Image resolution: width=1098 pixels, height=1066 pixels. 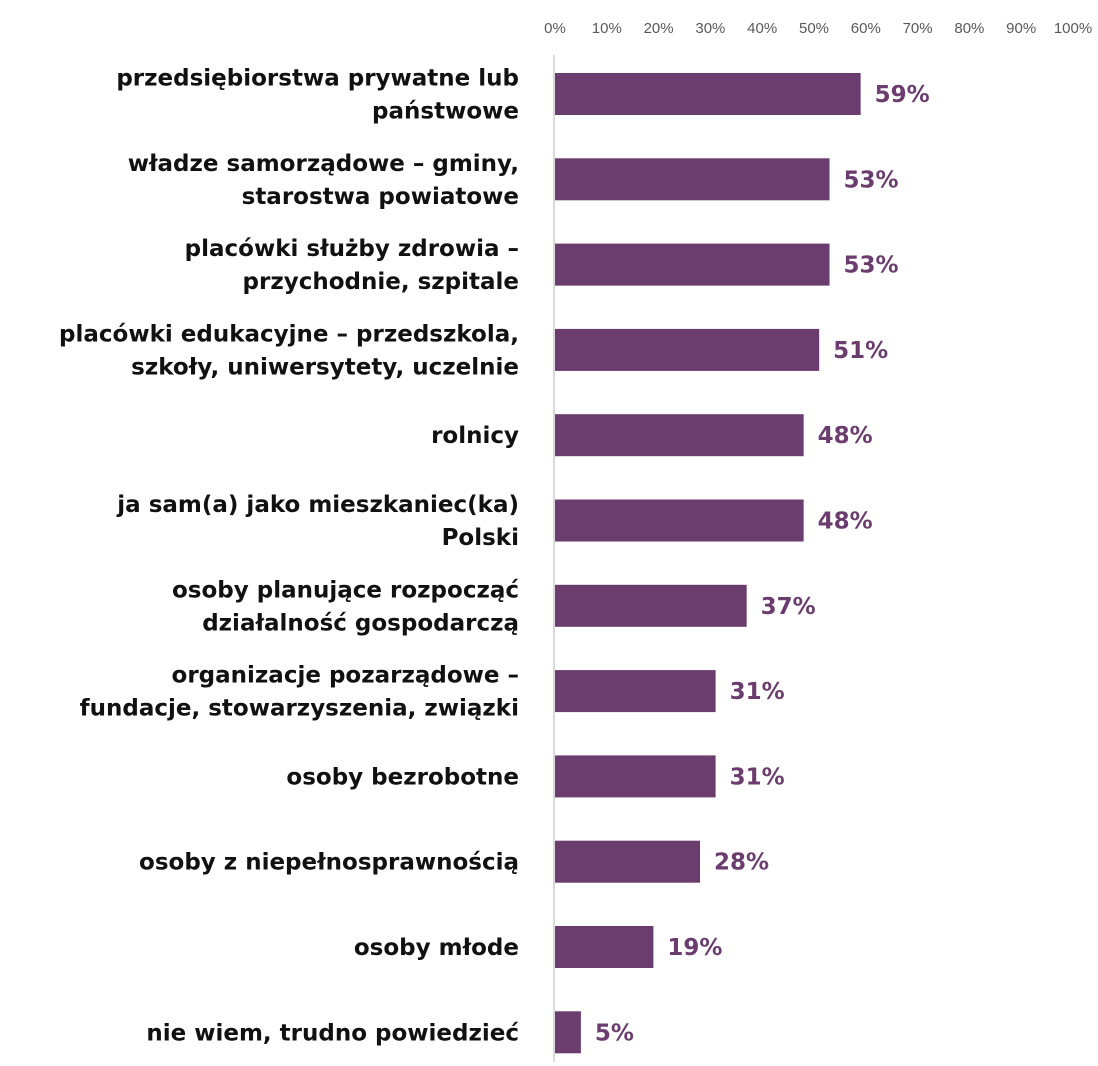 What do you see at coordinates (332, 1033) in the screenshot?
I see `category-label: nie wiem, trudno powiedzieć` at bounding box center [332, 1033].